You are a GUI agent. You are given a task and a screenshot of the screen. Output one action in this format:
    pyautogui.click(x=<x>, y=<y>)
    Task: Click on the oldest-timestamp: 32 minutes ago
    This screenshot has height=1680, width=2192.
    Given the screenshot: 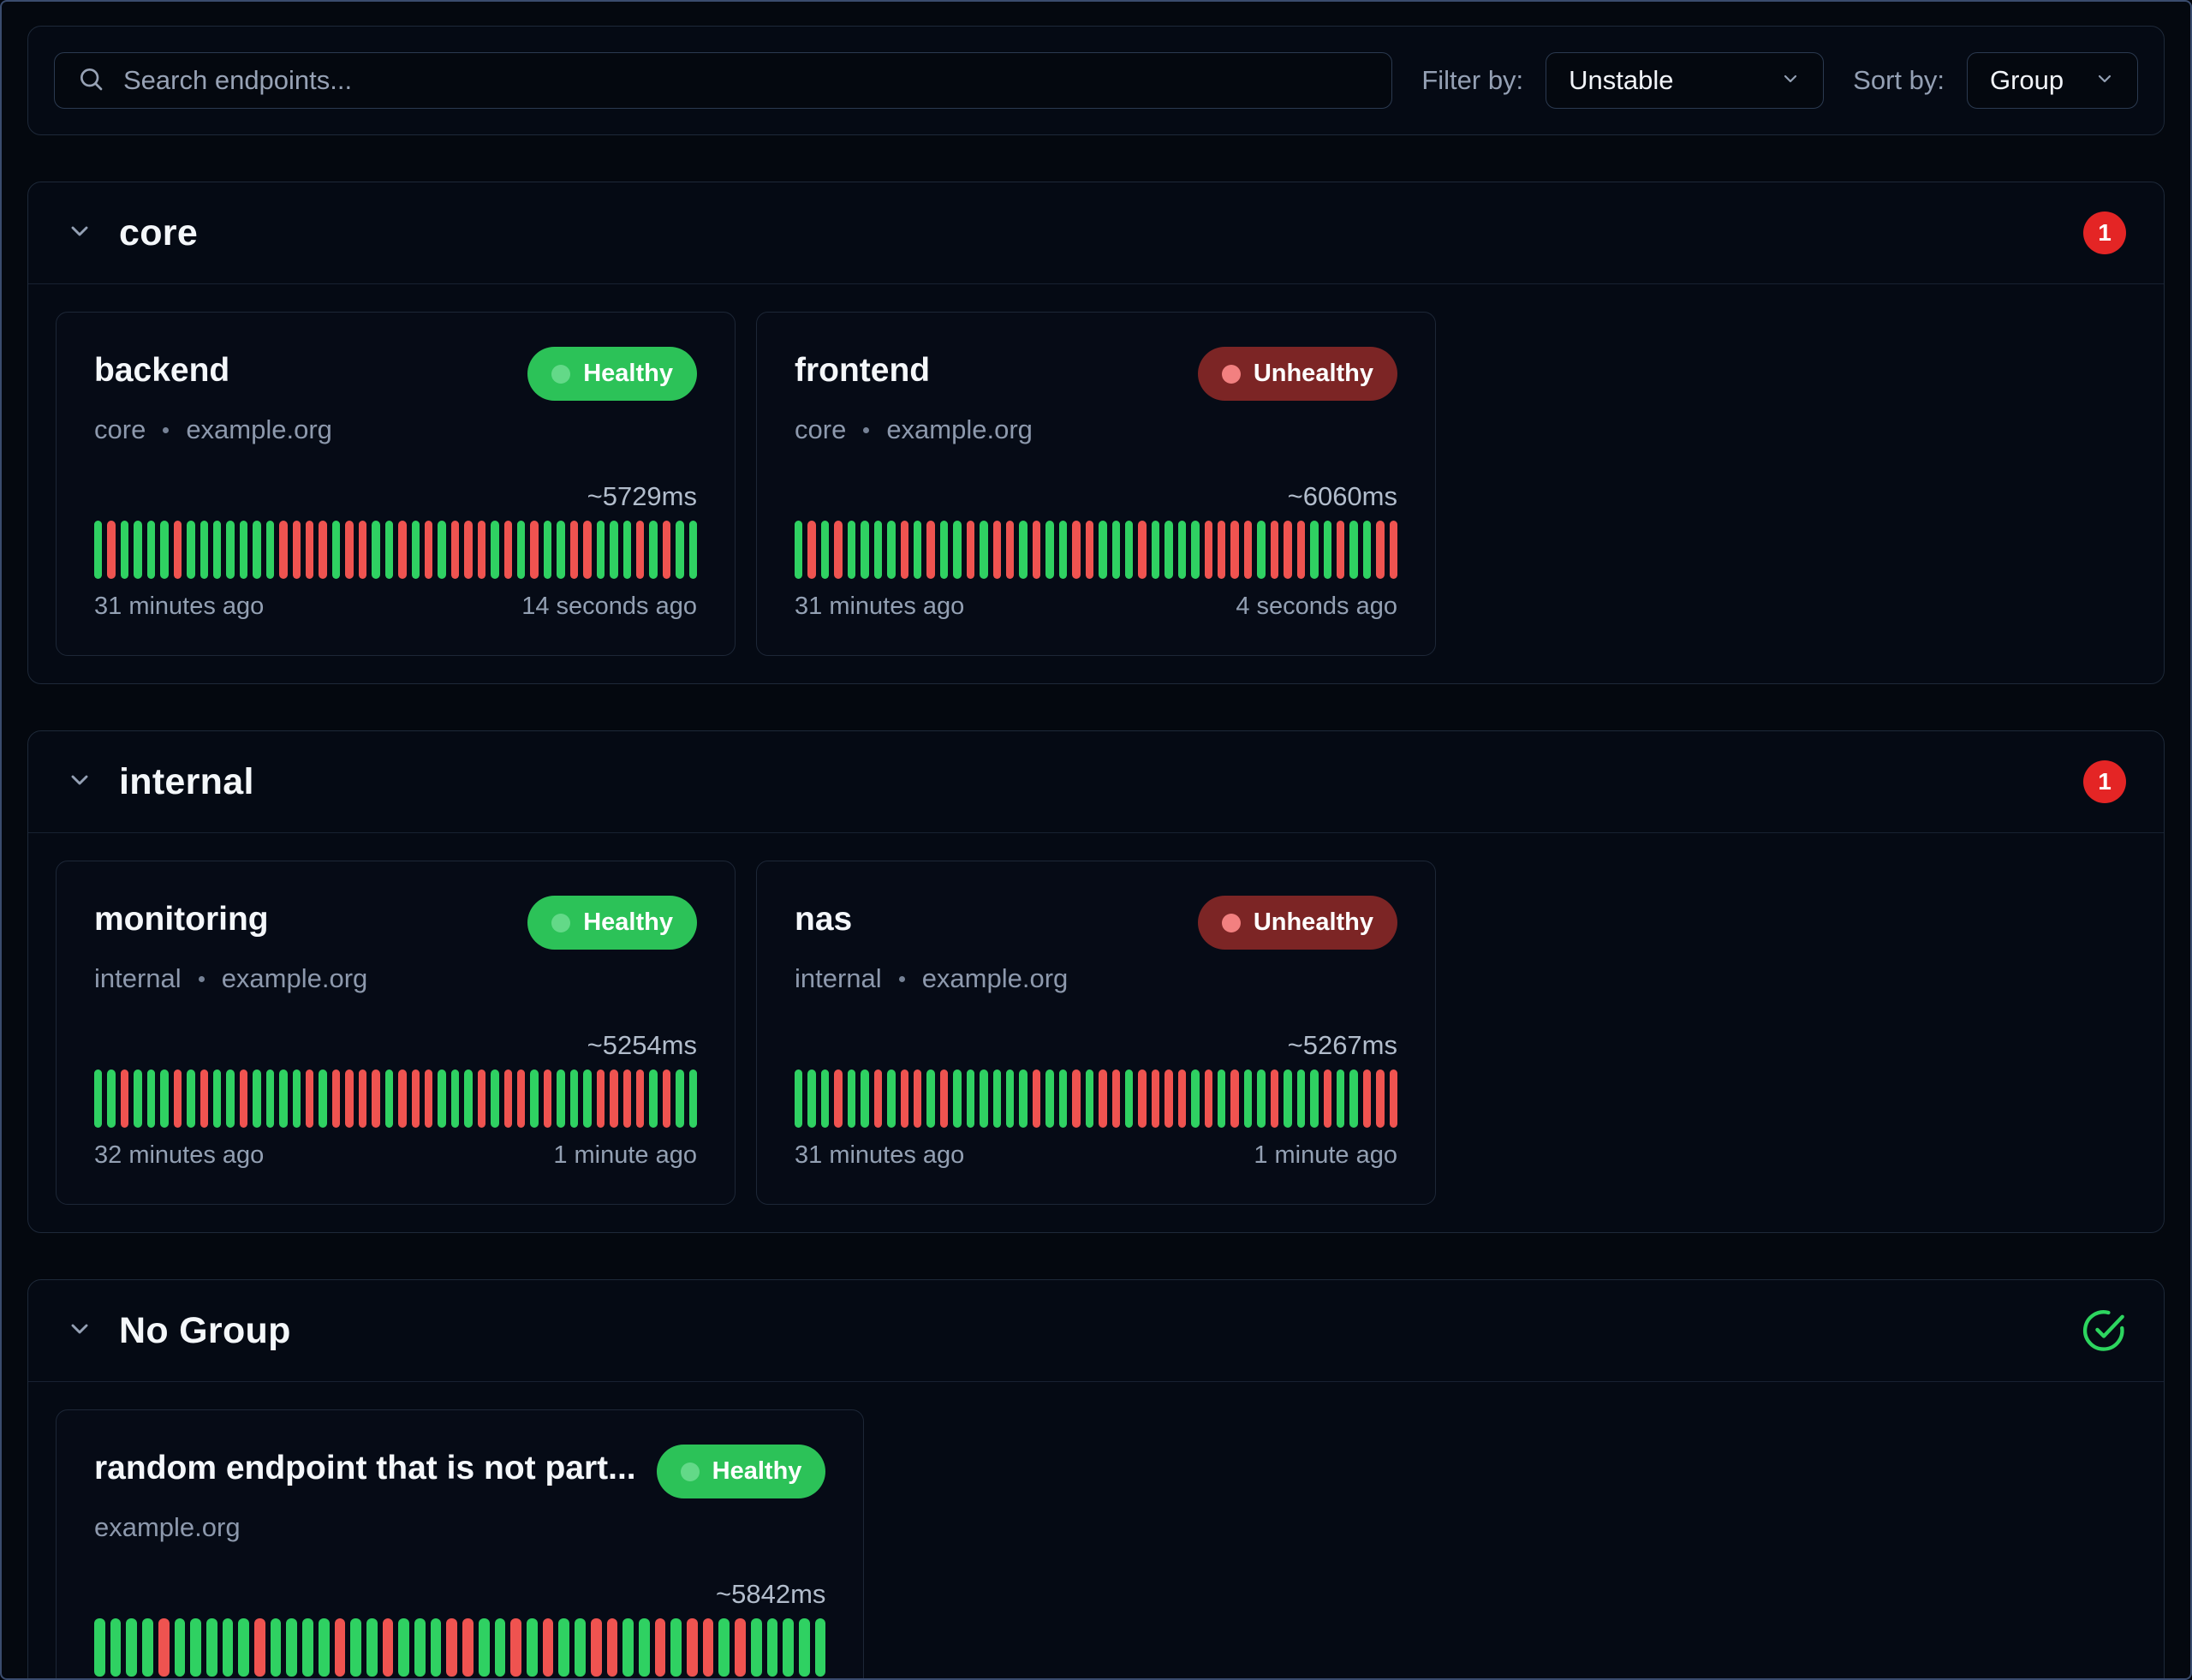 What is the action you would take?
    pyautogui.click(x=179, y=1155)
    